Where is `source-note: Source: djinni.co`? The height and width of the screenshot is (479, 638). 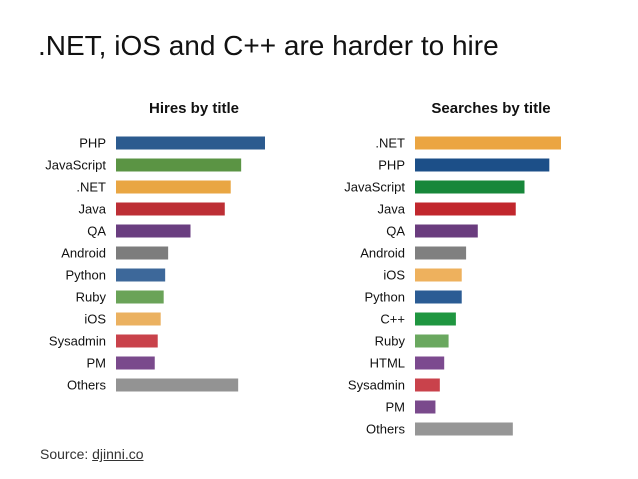 source-note: Source: djinni.co is located at coordinates (92, 454).